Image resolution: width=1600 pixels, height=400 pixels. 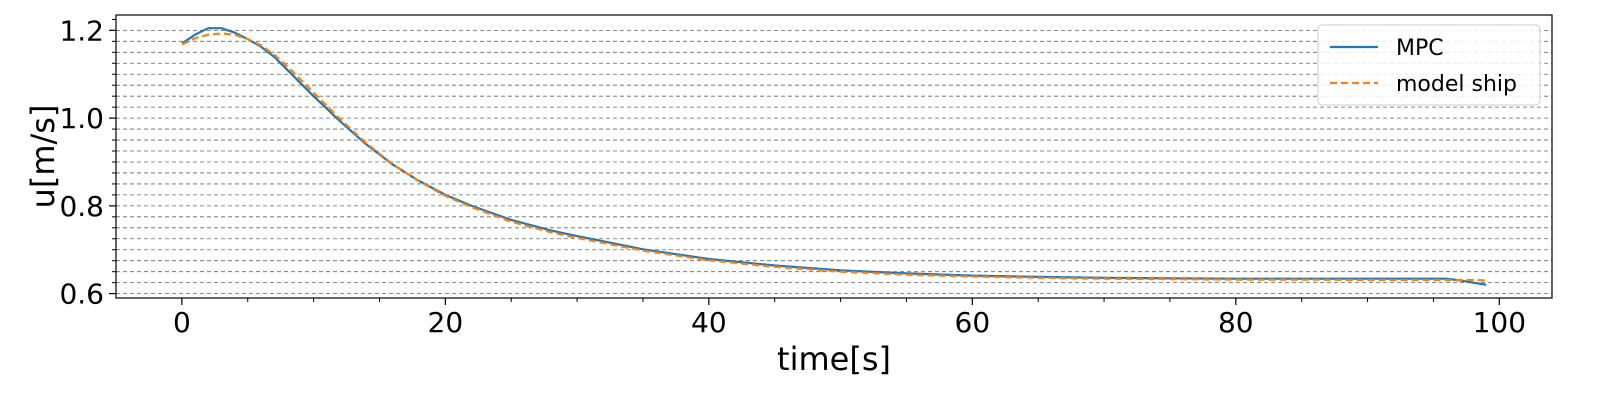 I want to click on x-tick-label: 100, so click(x=1499, y=322).